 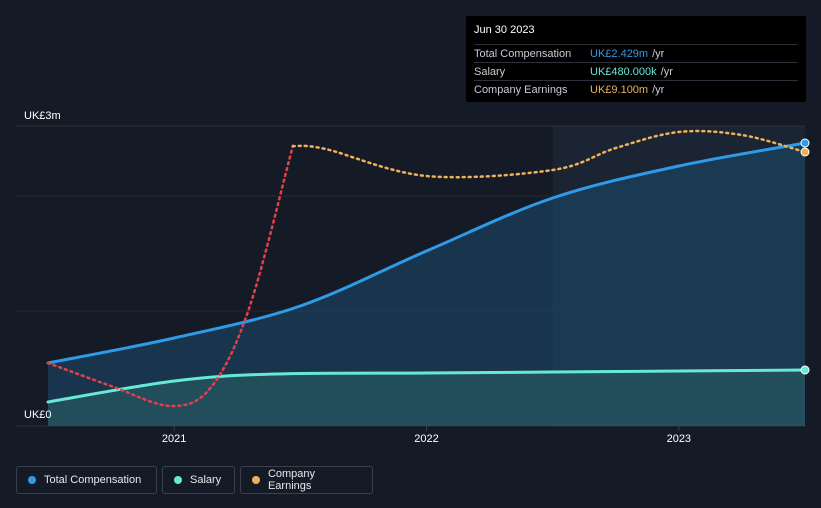 What do you see at coordinates (619, 53) in the screenshot?
I see `tooltip-value: UK£2.429m` at bounding box center [619, 53].